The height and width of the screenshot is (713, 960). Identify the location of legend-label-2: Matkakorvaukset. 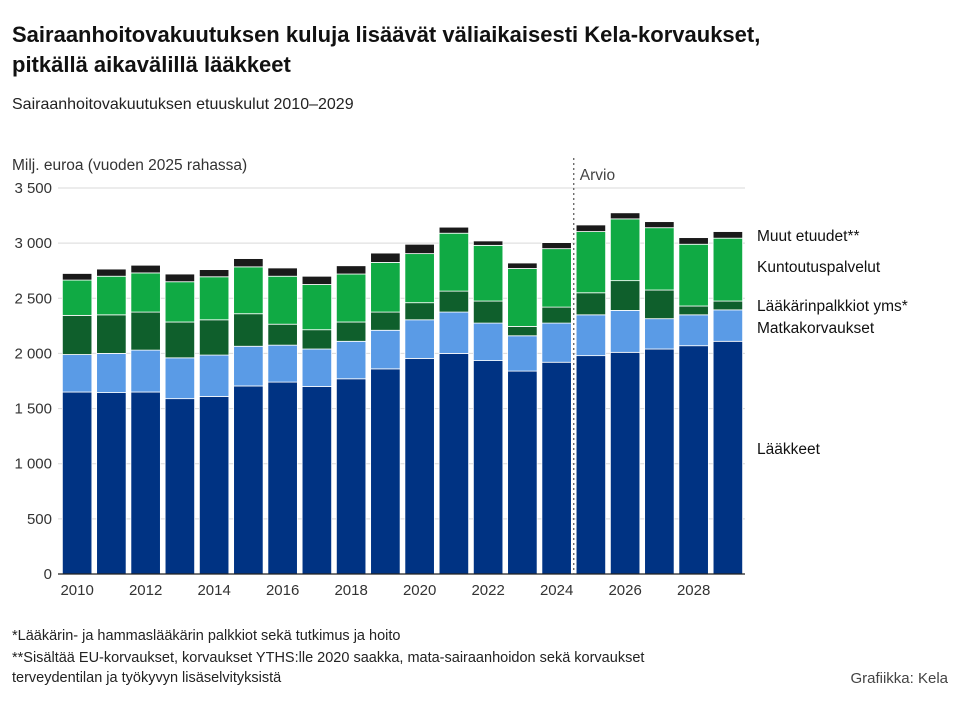
(816, 328).